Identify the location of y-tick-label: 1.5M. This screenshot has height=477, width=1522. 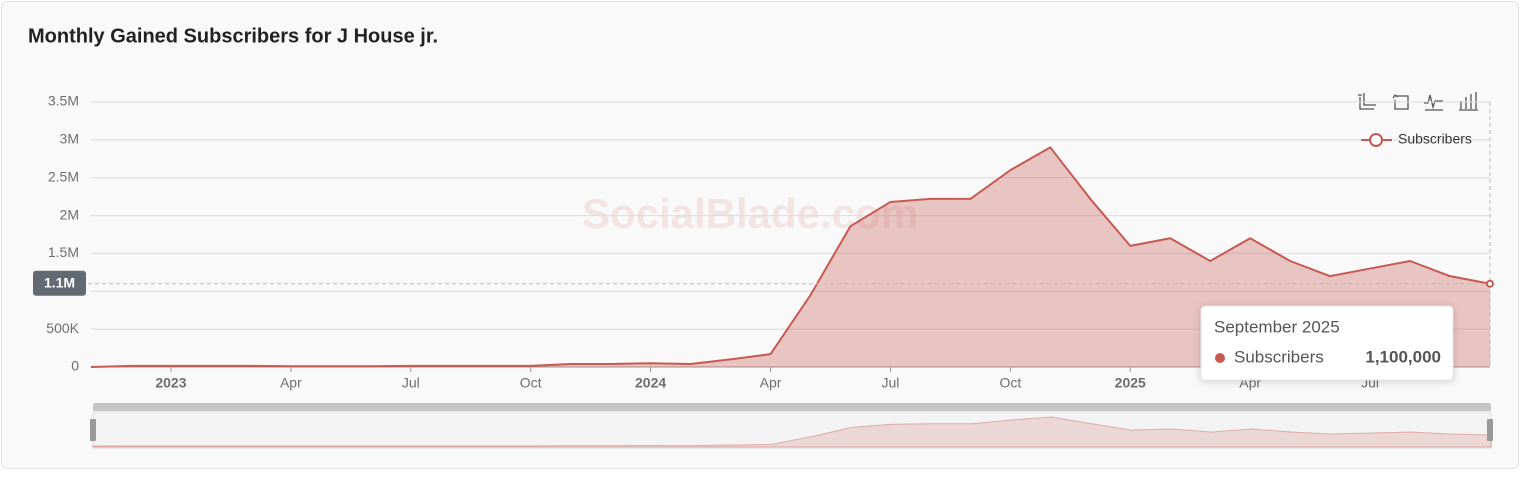
(63, 252).